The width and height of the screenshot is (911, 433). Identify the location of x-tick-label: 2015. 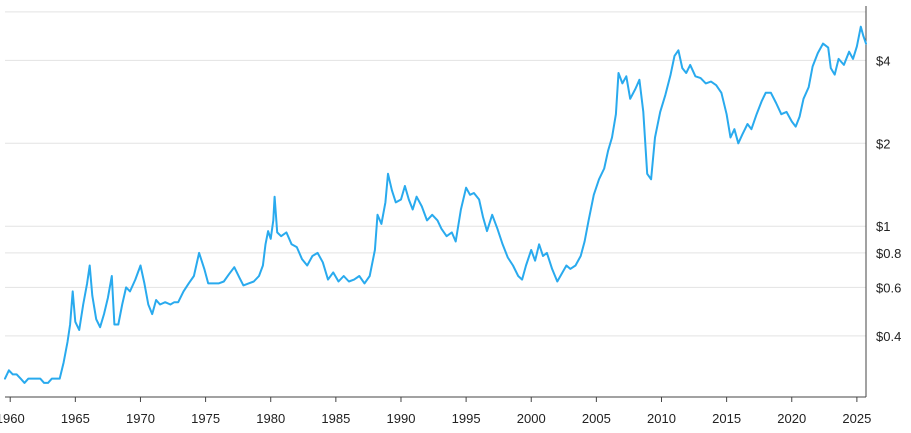
(726, 418).